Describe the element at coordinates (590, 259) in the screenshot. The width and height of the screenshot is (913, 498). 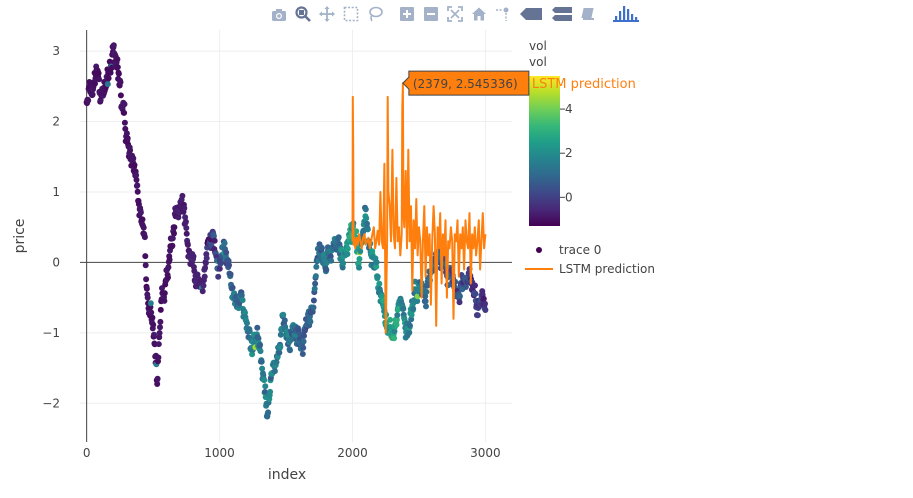
I see `legend: trace 0 LSTM prediction` at that location.